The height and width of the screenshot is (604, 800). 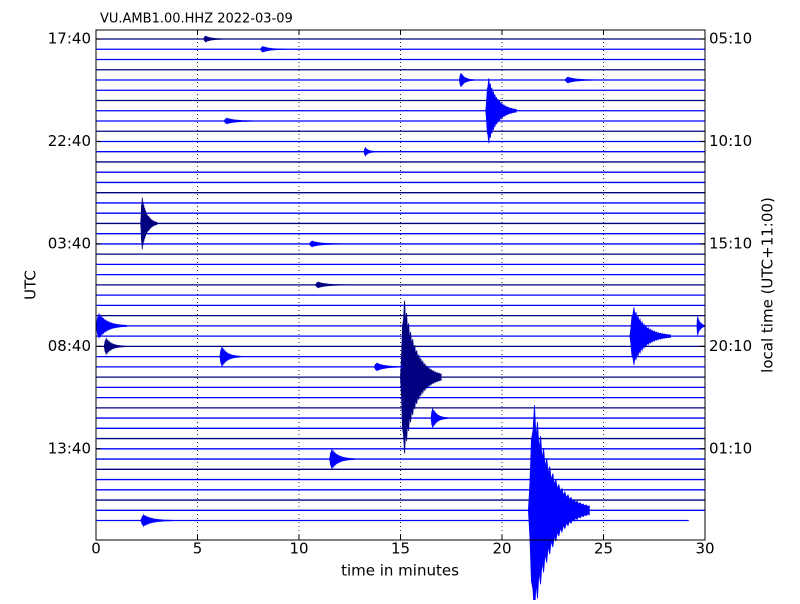 I want to click on y-tick-label: 08:40, so click(x=69, y=346).